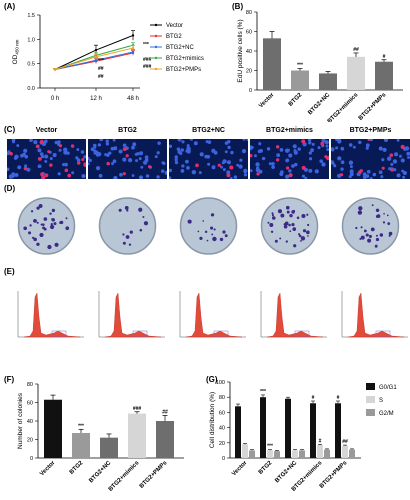  I want to click on flow-peak, so click(133, 315).